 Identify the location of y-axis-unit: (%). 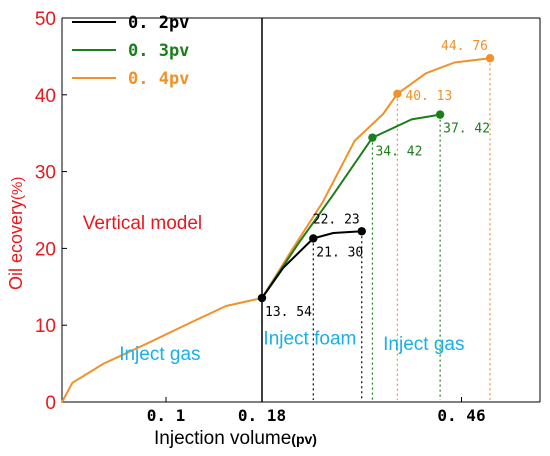
(17, 188).